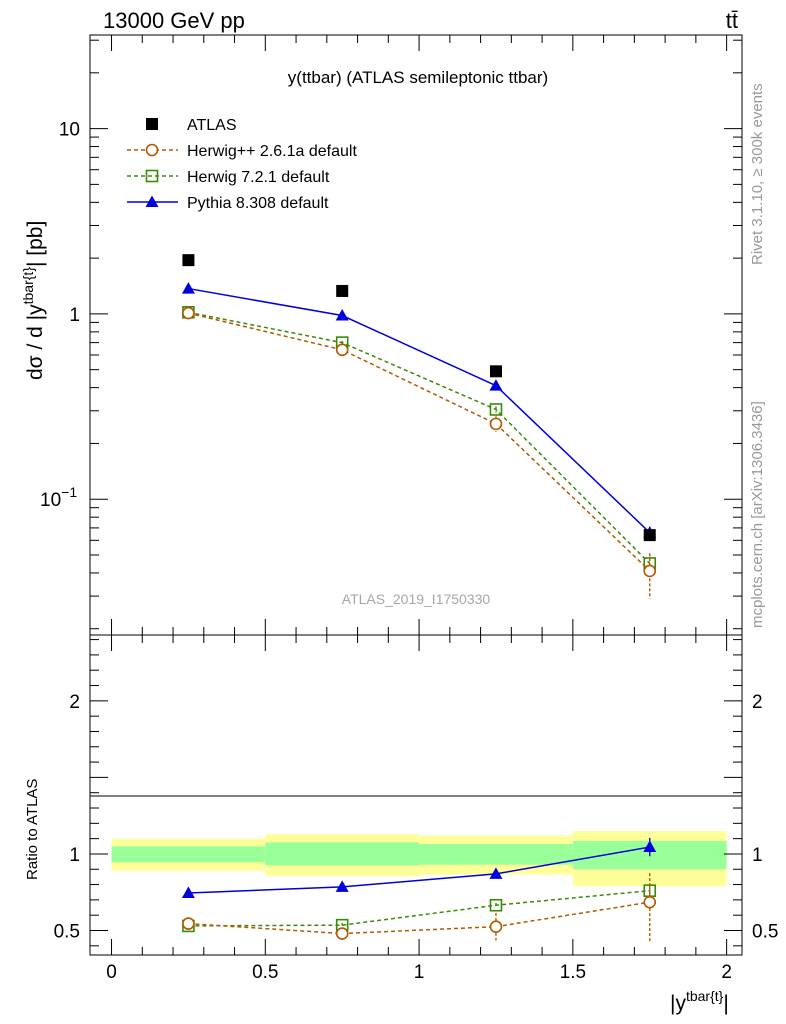 This screenshot has width=786, height=1024. Describe the element at coordinates (732, 20) in the screenshot. I see `process-label: tt̄` at that location.